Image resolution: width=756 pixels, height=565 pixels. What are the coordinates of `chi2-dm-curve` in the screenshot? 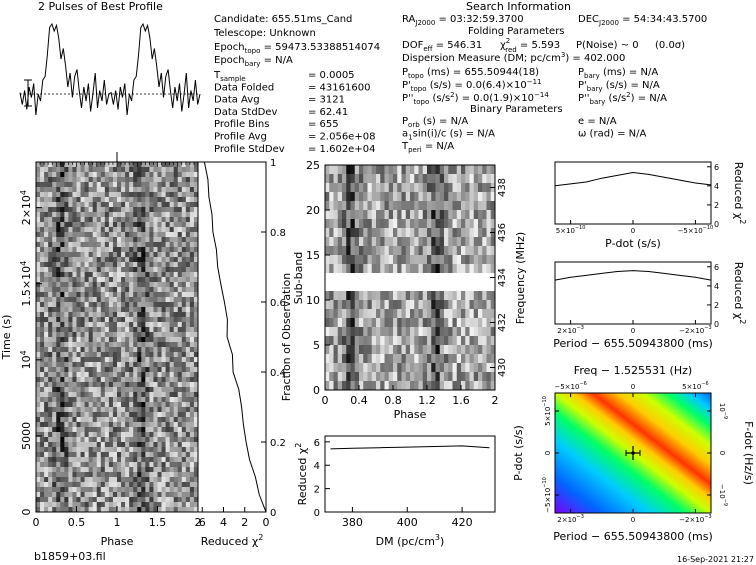 It's located at (410, 447).